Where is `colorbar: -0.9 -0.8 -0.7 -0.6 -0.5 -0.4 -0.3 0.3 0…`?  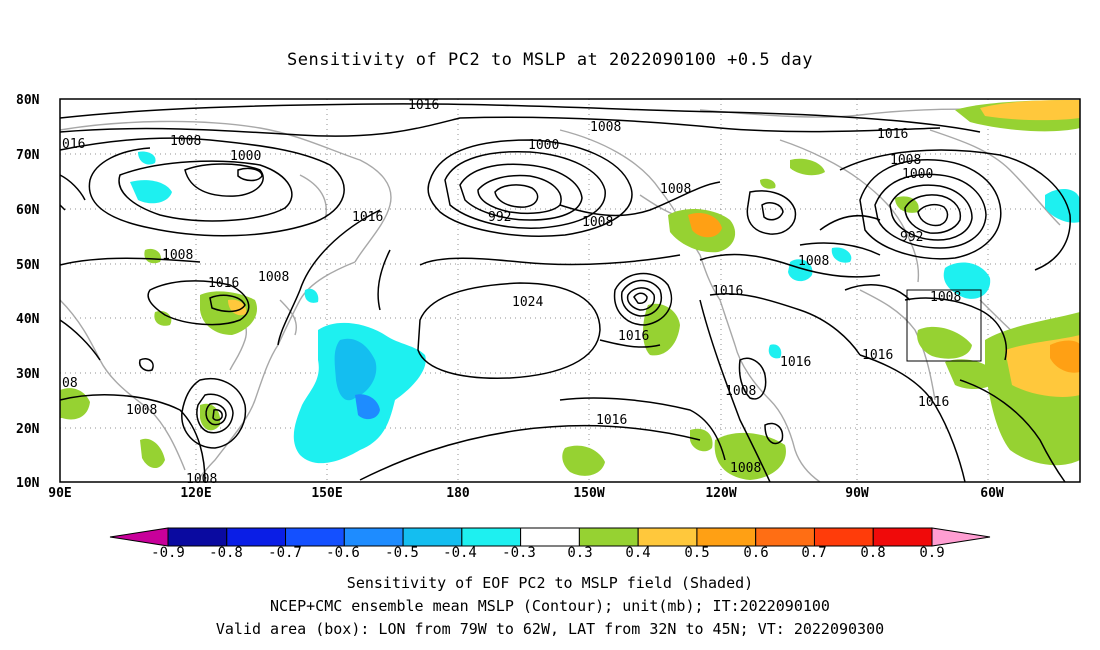 colorbar: -0.9 -0.8 -0.7 -0.6 -0.5 -0.4 -0.3 0.3 0… is located at coordinates (550, 544).